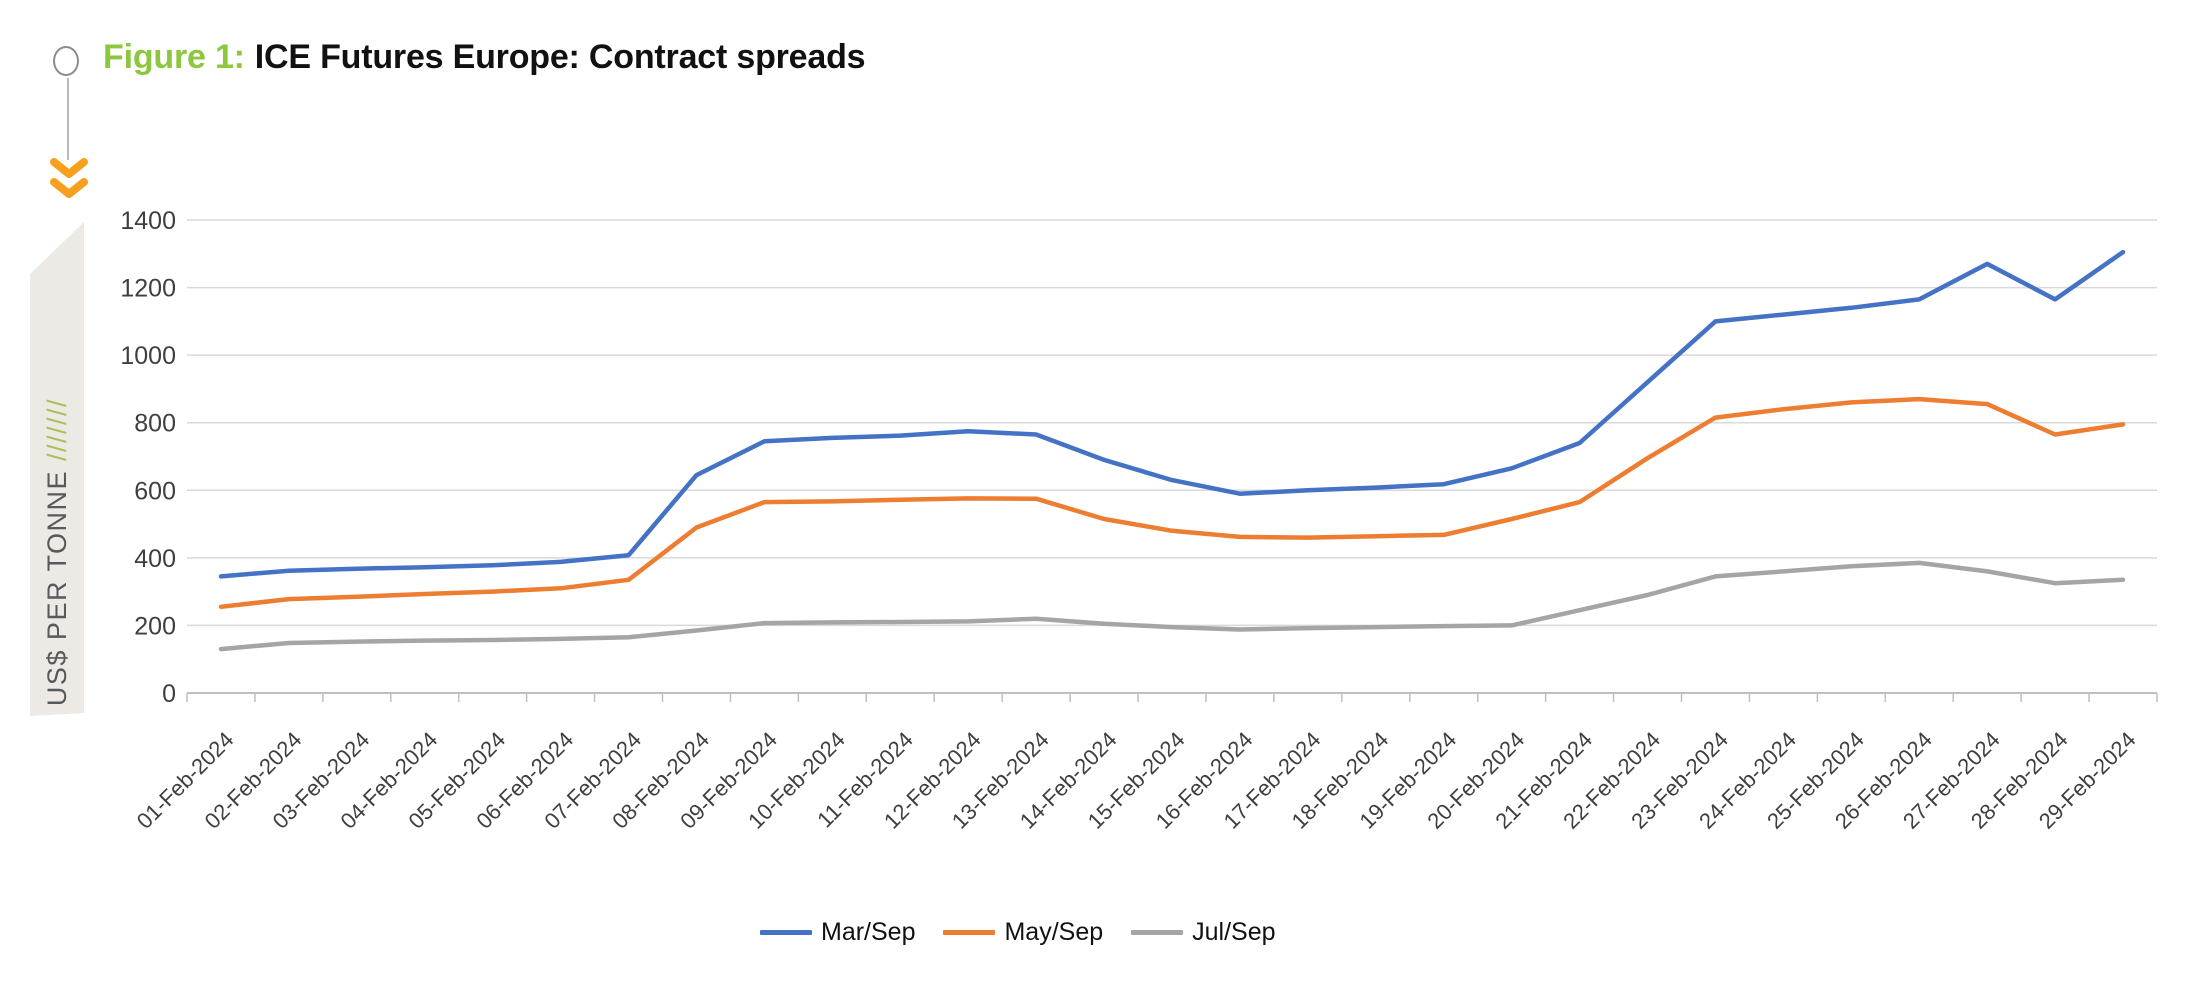 The width and height of the screenshot is (2203, 1001). What do you see at coordinates (69, 178) in the screenshot?
I see `down-chevrons-icon` at bounding box center [69, 178].